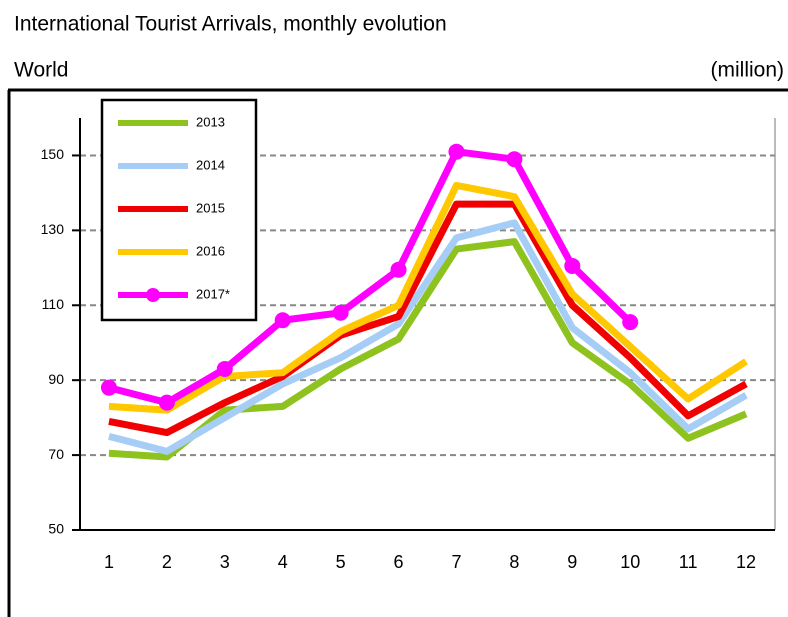 The image size is (788, 617). I want to click on chart-subtitle: World, so click(41, 70).